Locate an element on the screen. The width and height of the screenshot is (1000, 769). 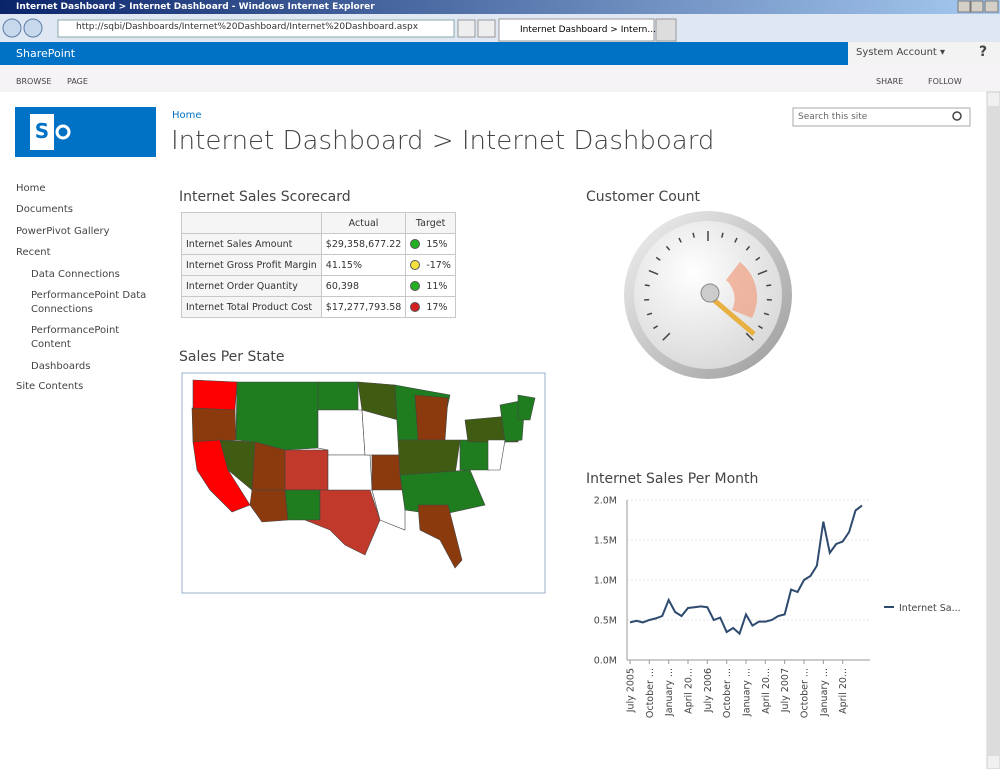
actual-cell: 60,398 is located at coordinates (363, 286).